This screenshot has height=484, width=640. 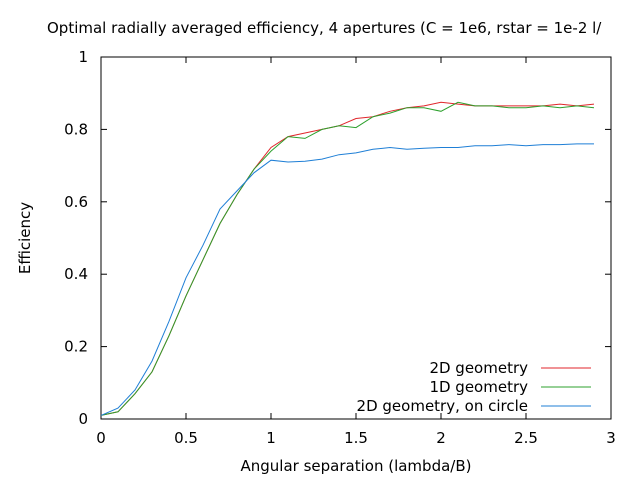 What do you see at coordinates (441, 438) in the screenshot?
I see `x-tick-label: 2` at bounding box center [441, 438].